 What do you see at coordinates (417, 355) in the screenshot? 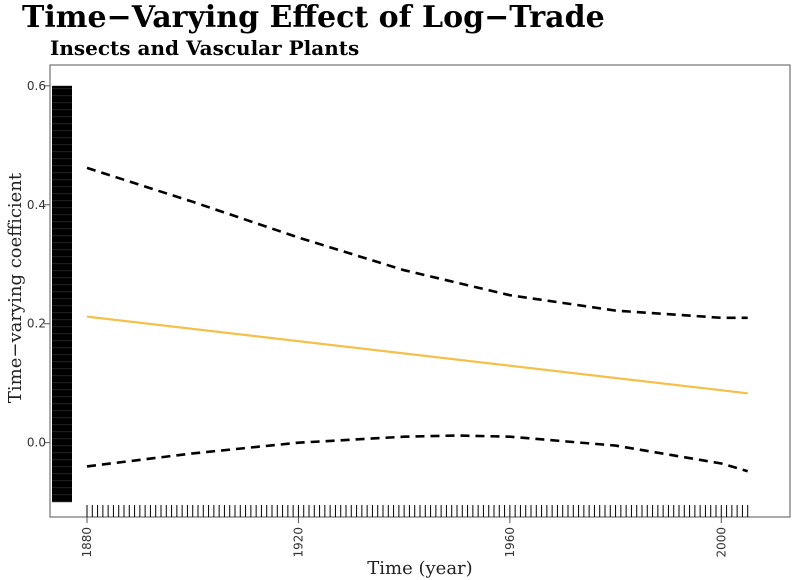
I see `estimate-line` at bounding box center [417, 355].